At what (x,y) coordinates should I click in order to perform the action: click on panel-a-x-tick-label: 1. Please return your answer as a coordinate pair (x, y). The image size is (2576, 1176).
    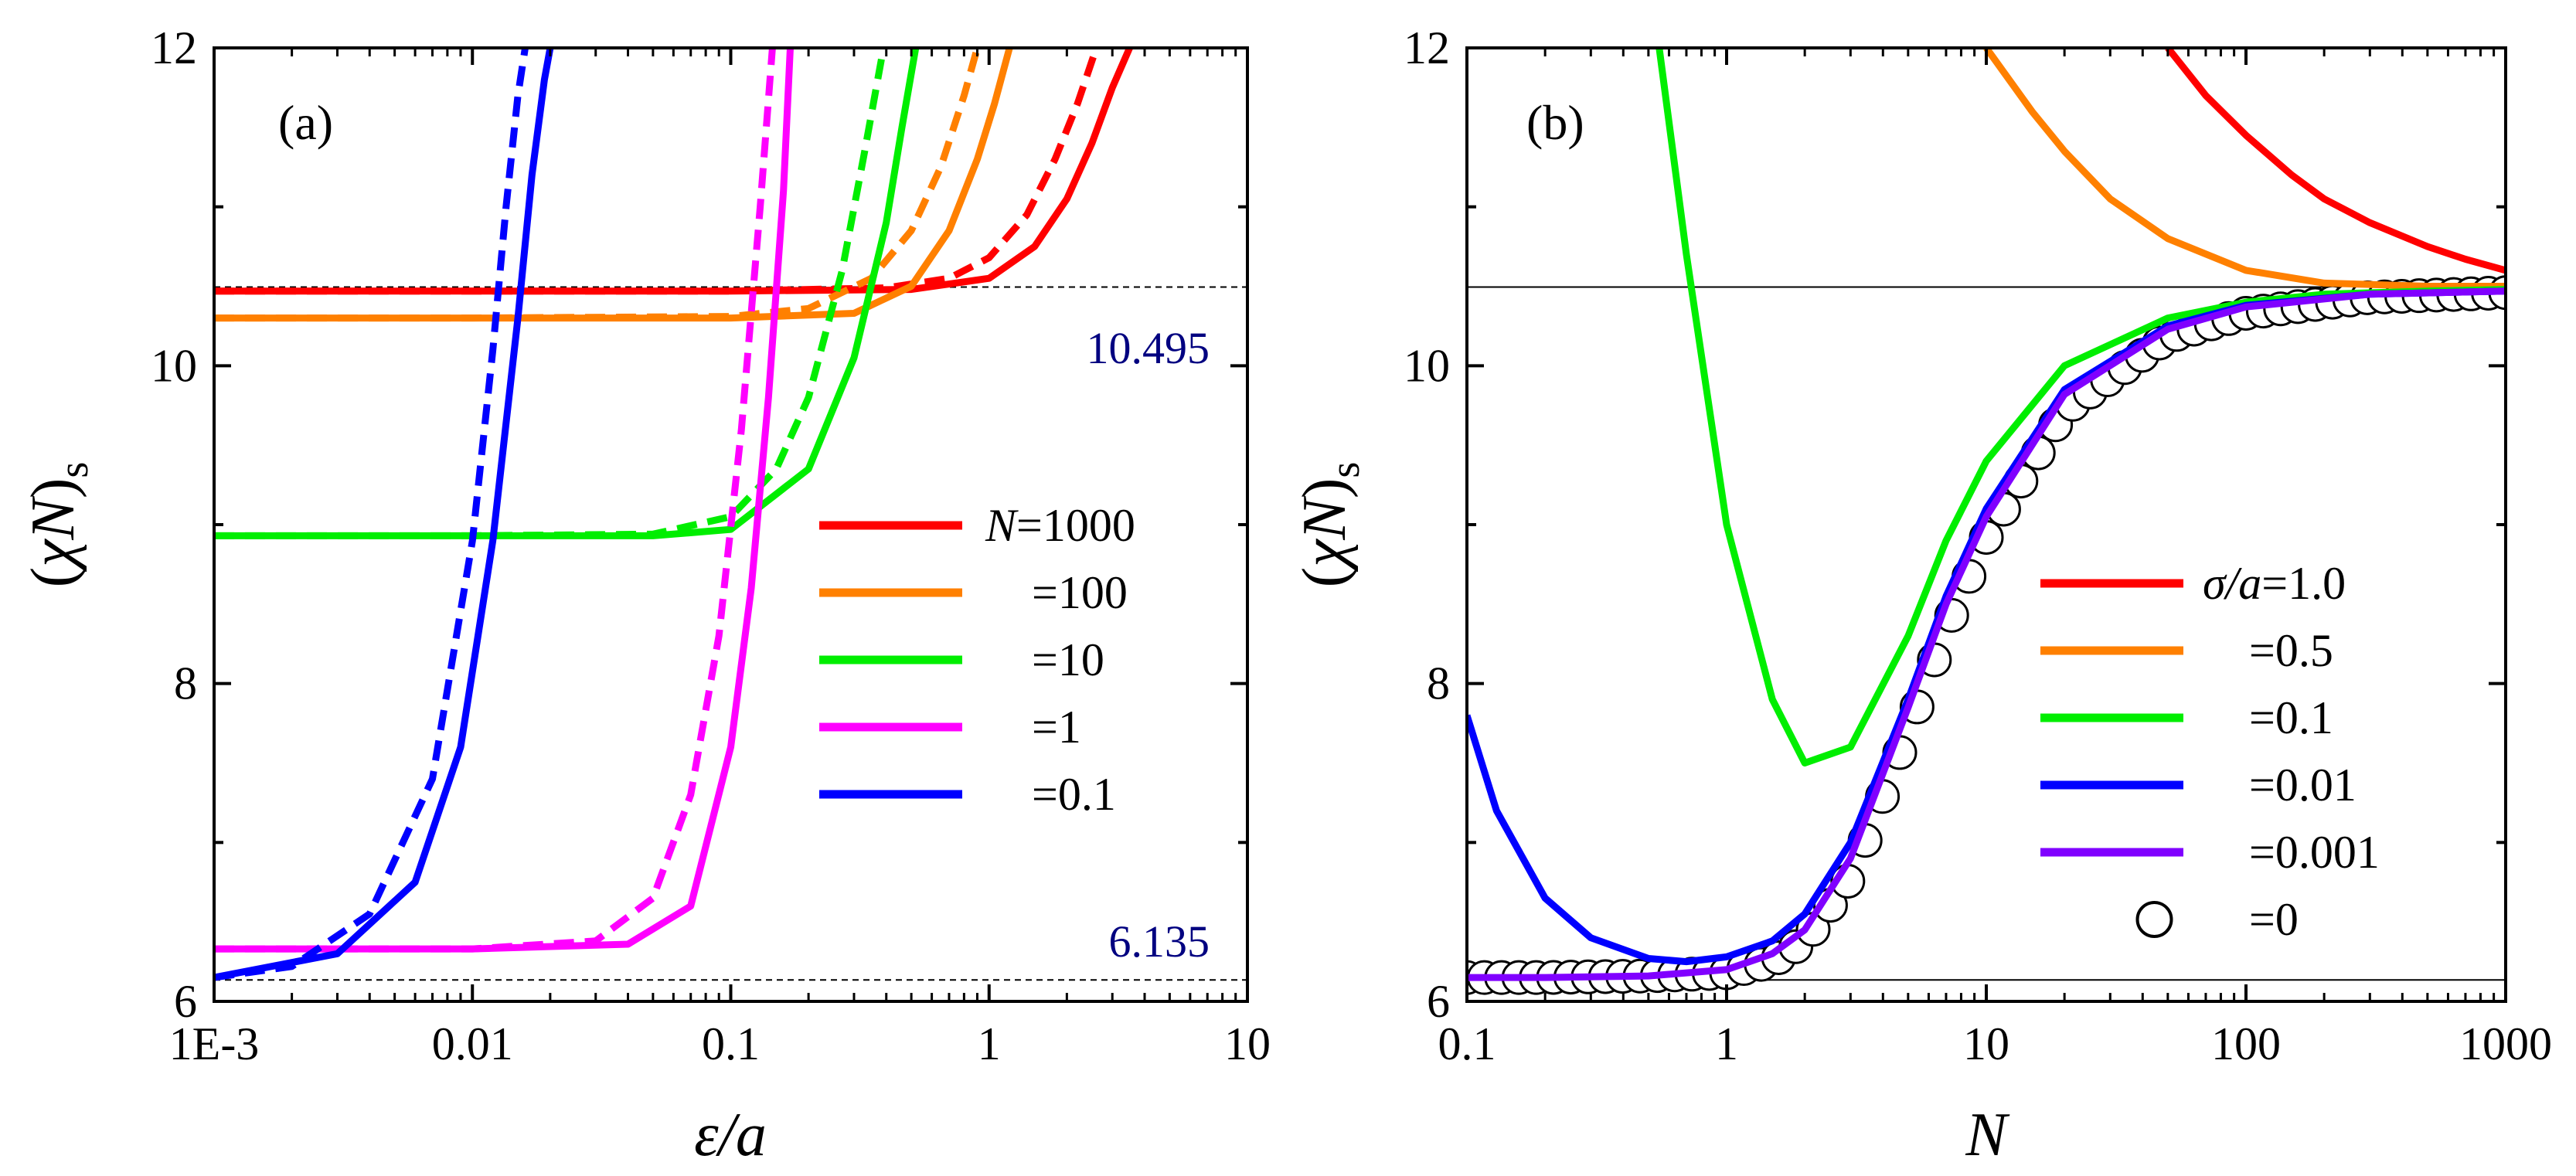
    Looking at the image, I should click on (989, 1043).